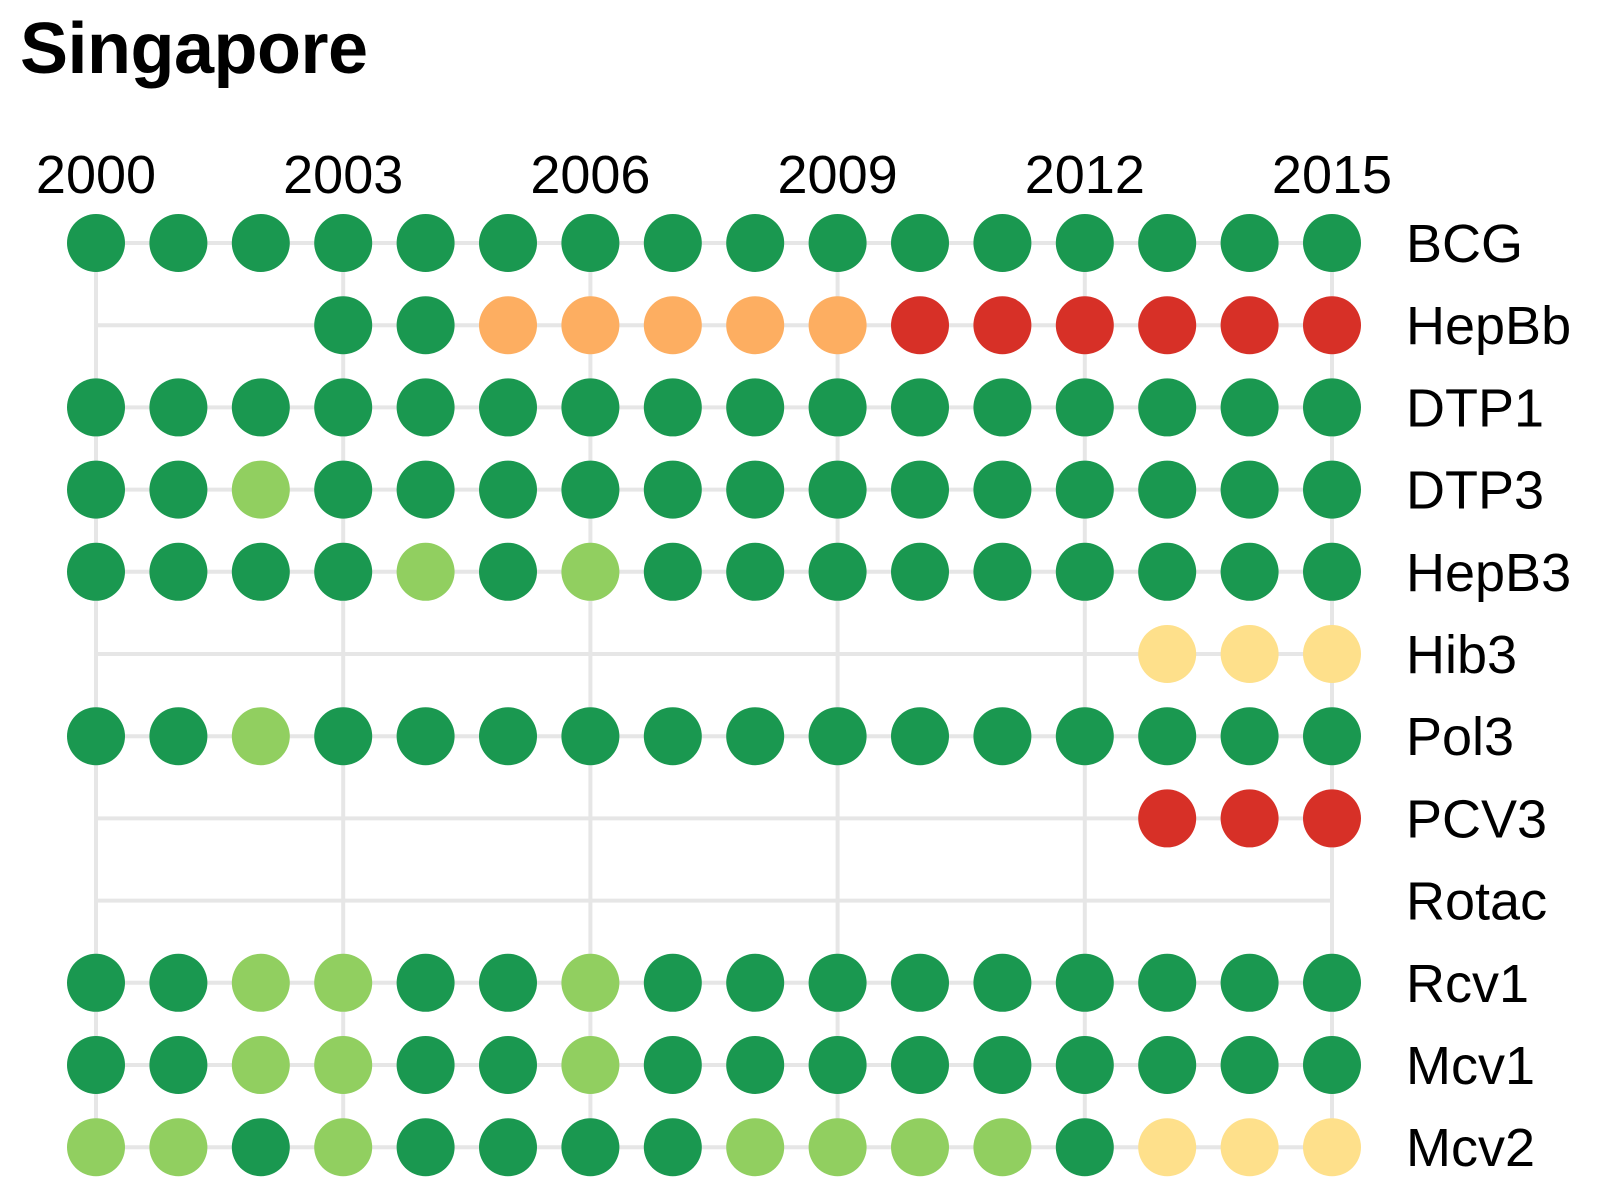 The width and height of the screenshot is (1620, 1198). What do you see at coordinates (1461, 655) in the screenshot?
I see `row-label: Hib3` at bounding box center [1461, 655].